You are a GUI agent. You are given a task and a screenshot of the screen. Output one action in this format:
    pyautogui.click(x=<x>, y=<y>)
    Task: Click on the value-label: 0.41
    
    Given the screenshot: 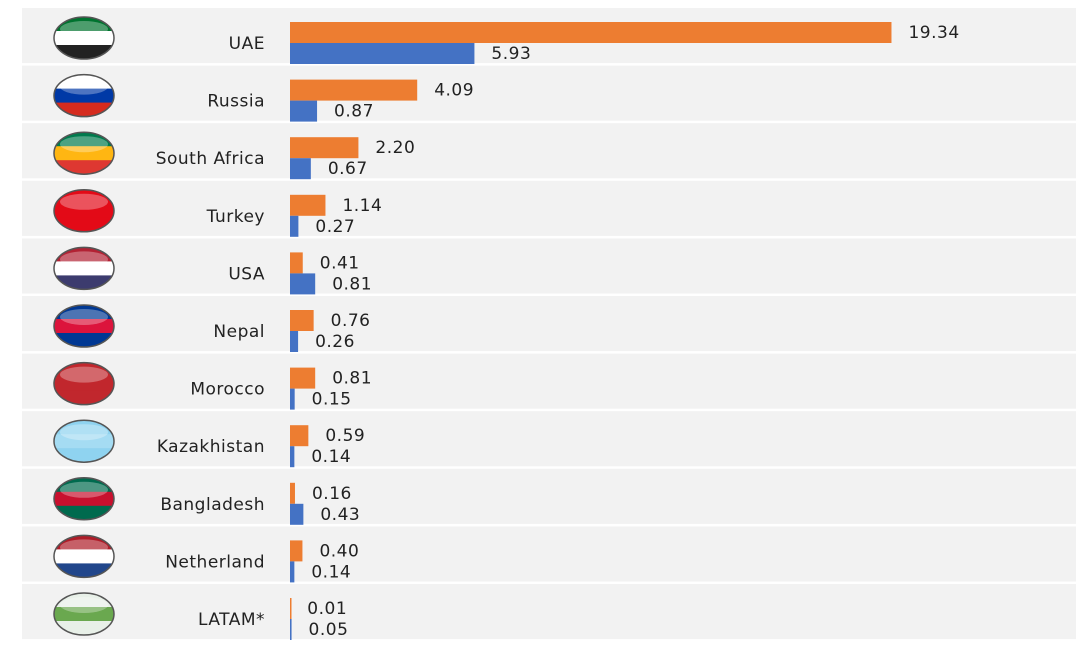 What is the action you would take?
    pyautogui.click(x=340, y=263)
    